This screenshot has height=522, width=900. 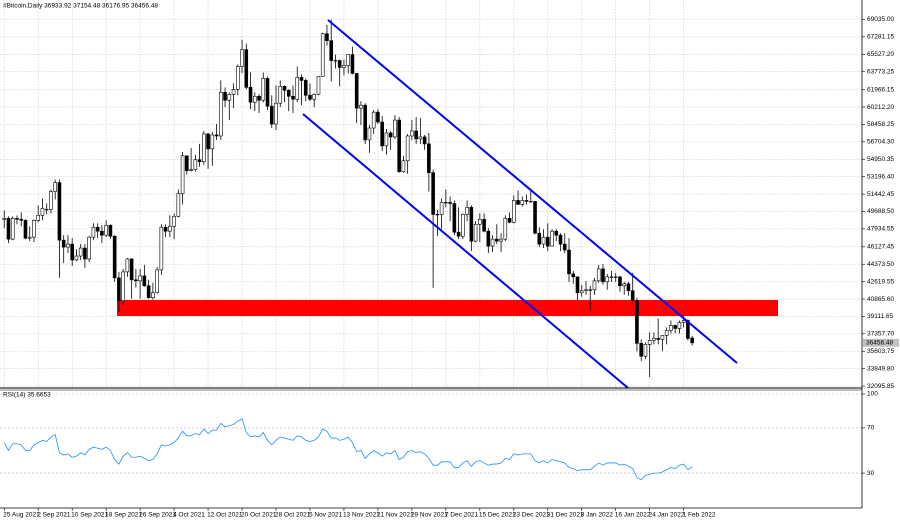 I want to click on last-price-label: 36456.48, so click(x=879, y=343).